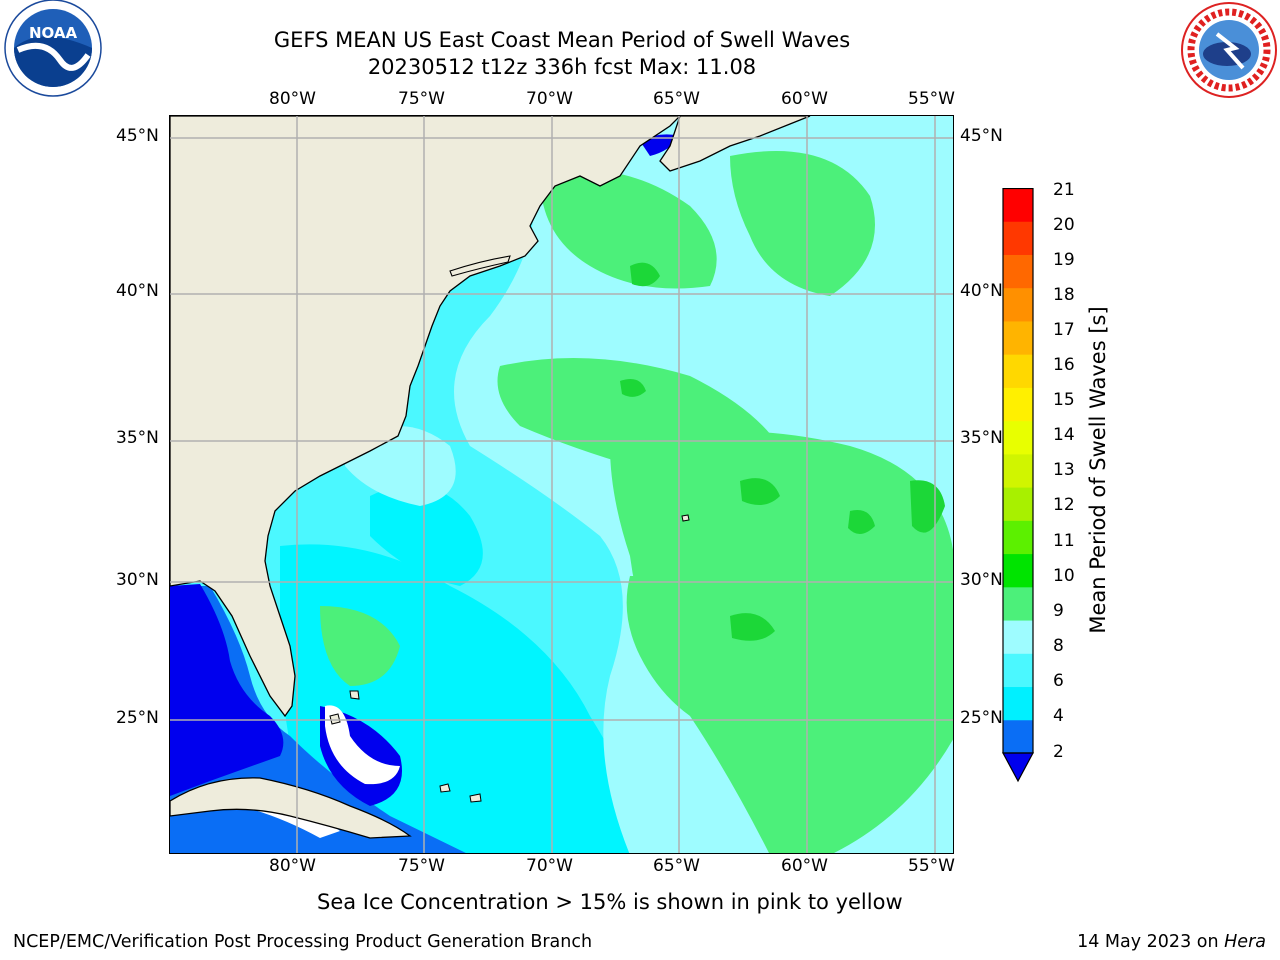 The width and height of the screenshot is (1280, 960). I want to click on lat-label-right-40n: 40°N, so click(981, 291).